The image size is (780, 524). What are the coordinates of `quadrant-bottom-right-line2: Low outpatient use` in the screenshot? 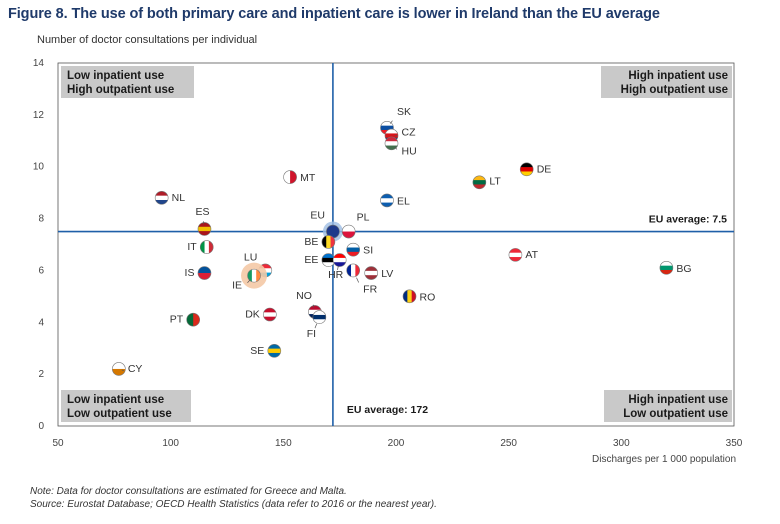 It's located at (675, 414).